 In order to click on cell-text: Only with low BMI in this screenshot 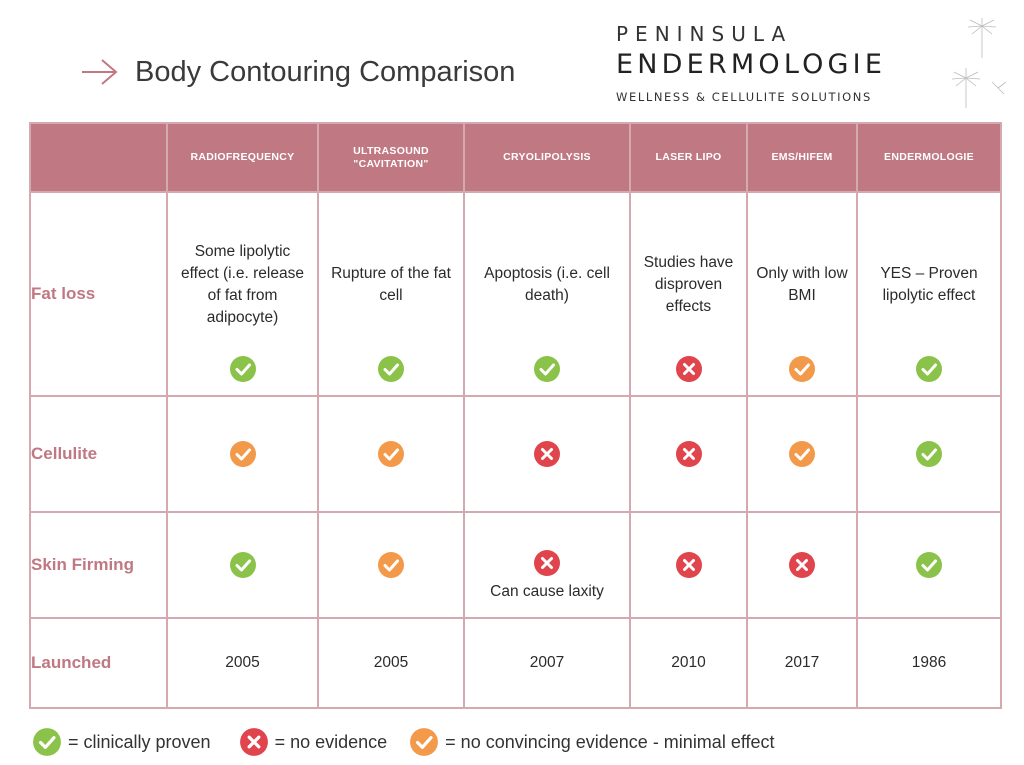, I will do `click(802, 284)`.